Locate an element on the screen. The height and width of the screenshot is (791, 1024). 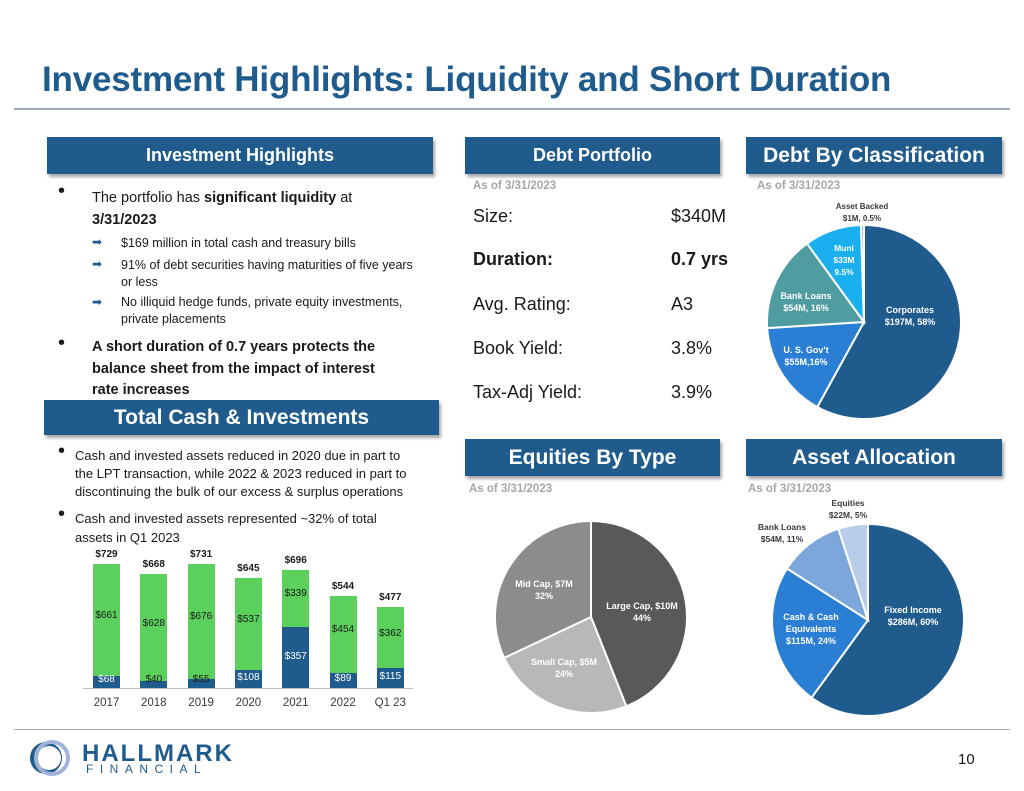
highlight-bullet-2-l3: rate increases is located at coordinates (141, 390).